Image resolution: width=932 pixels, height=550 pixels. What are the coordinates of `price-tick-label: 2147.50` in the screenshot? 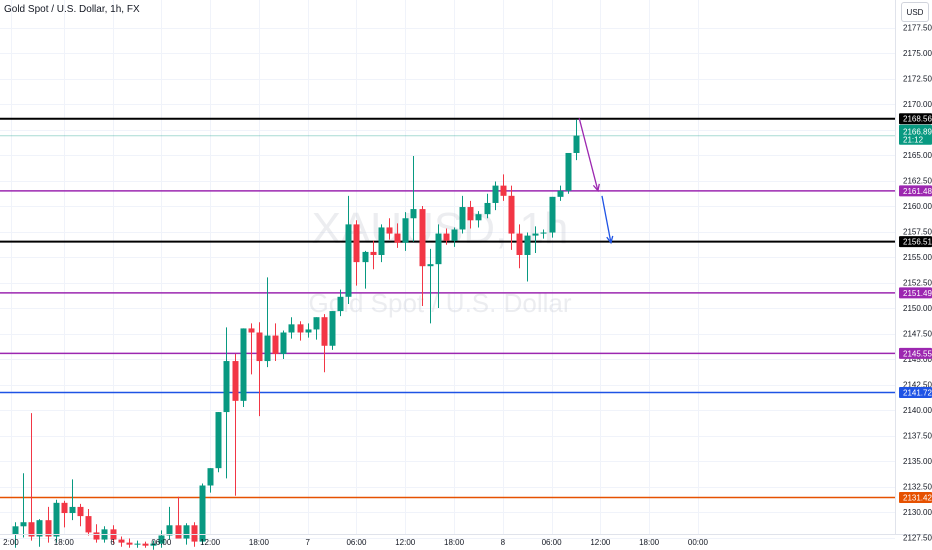 It's located at (917, 334).